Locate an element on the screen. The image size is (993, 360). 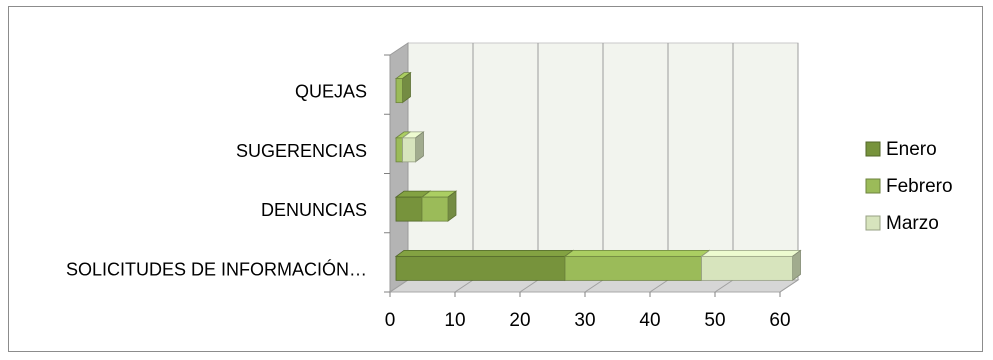
tick-label-20: 20 is located at coordinates (519, 320).